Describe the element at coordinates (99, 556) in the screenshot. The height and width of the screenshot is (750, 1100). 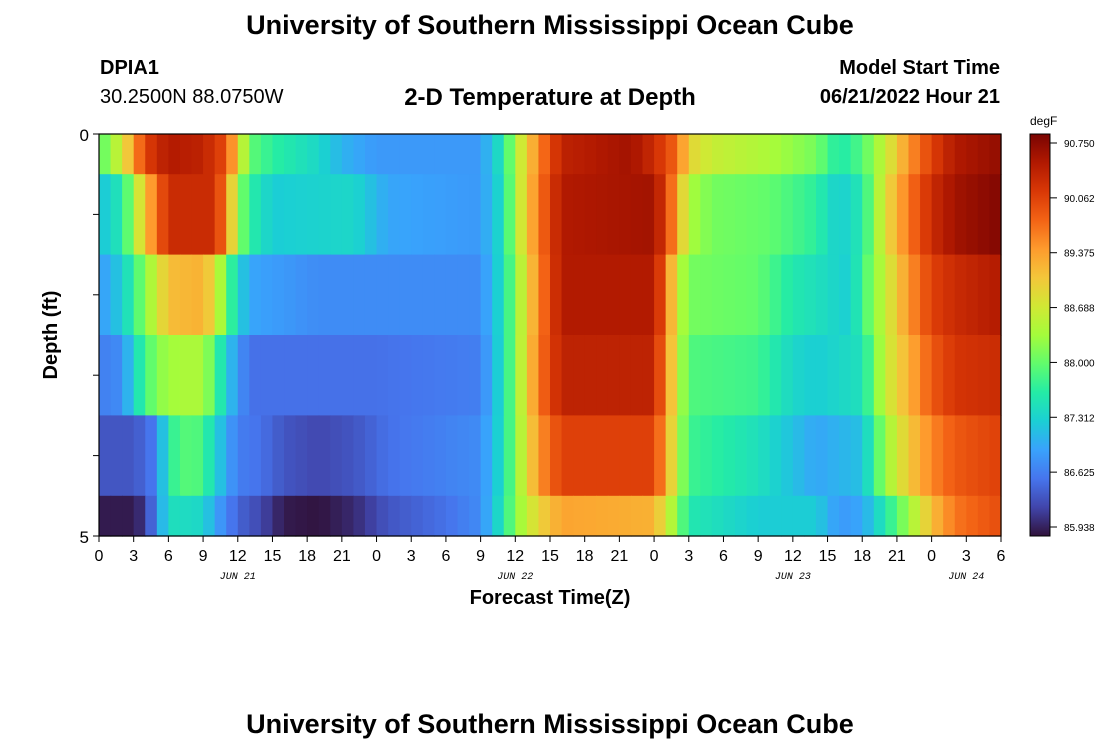
I see `x-tick-label: 0` at that location.